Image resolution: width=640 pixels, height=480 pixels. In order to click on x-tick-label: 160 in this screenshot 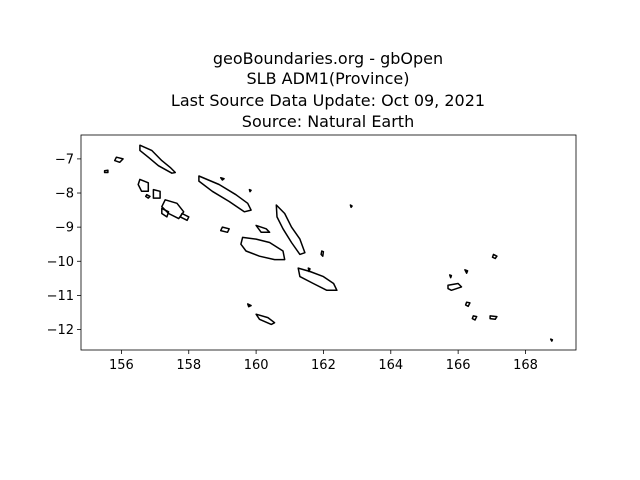, I will do `click(256, 365)`.